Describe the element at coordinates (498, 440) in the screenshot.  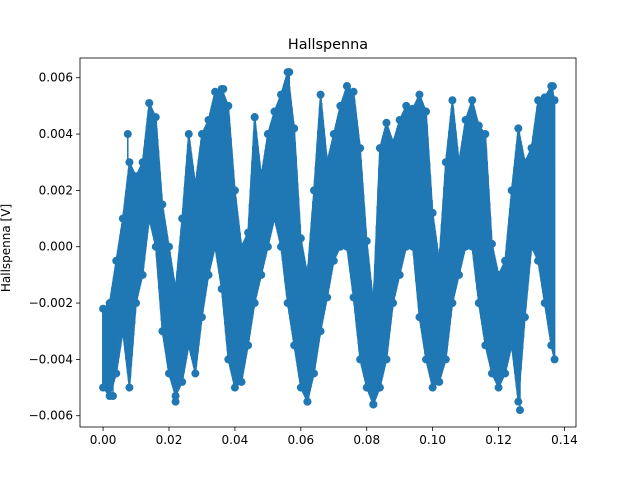
I see `x-tick-label: 0.12` at that location.